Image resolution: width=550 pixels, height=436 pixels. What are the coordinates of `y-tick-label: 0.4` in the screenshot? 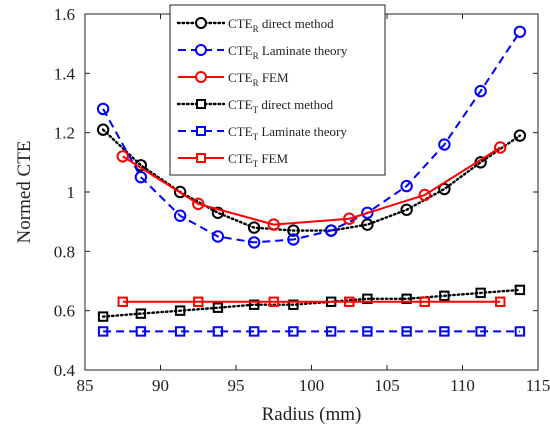 It's located at (65, 370).